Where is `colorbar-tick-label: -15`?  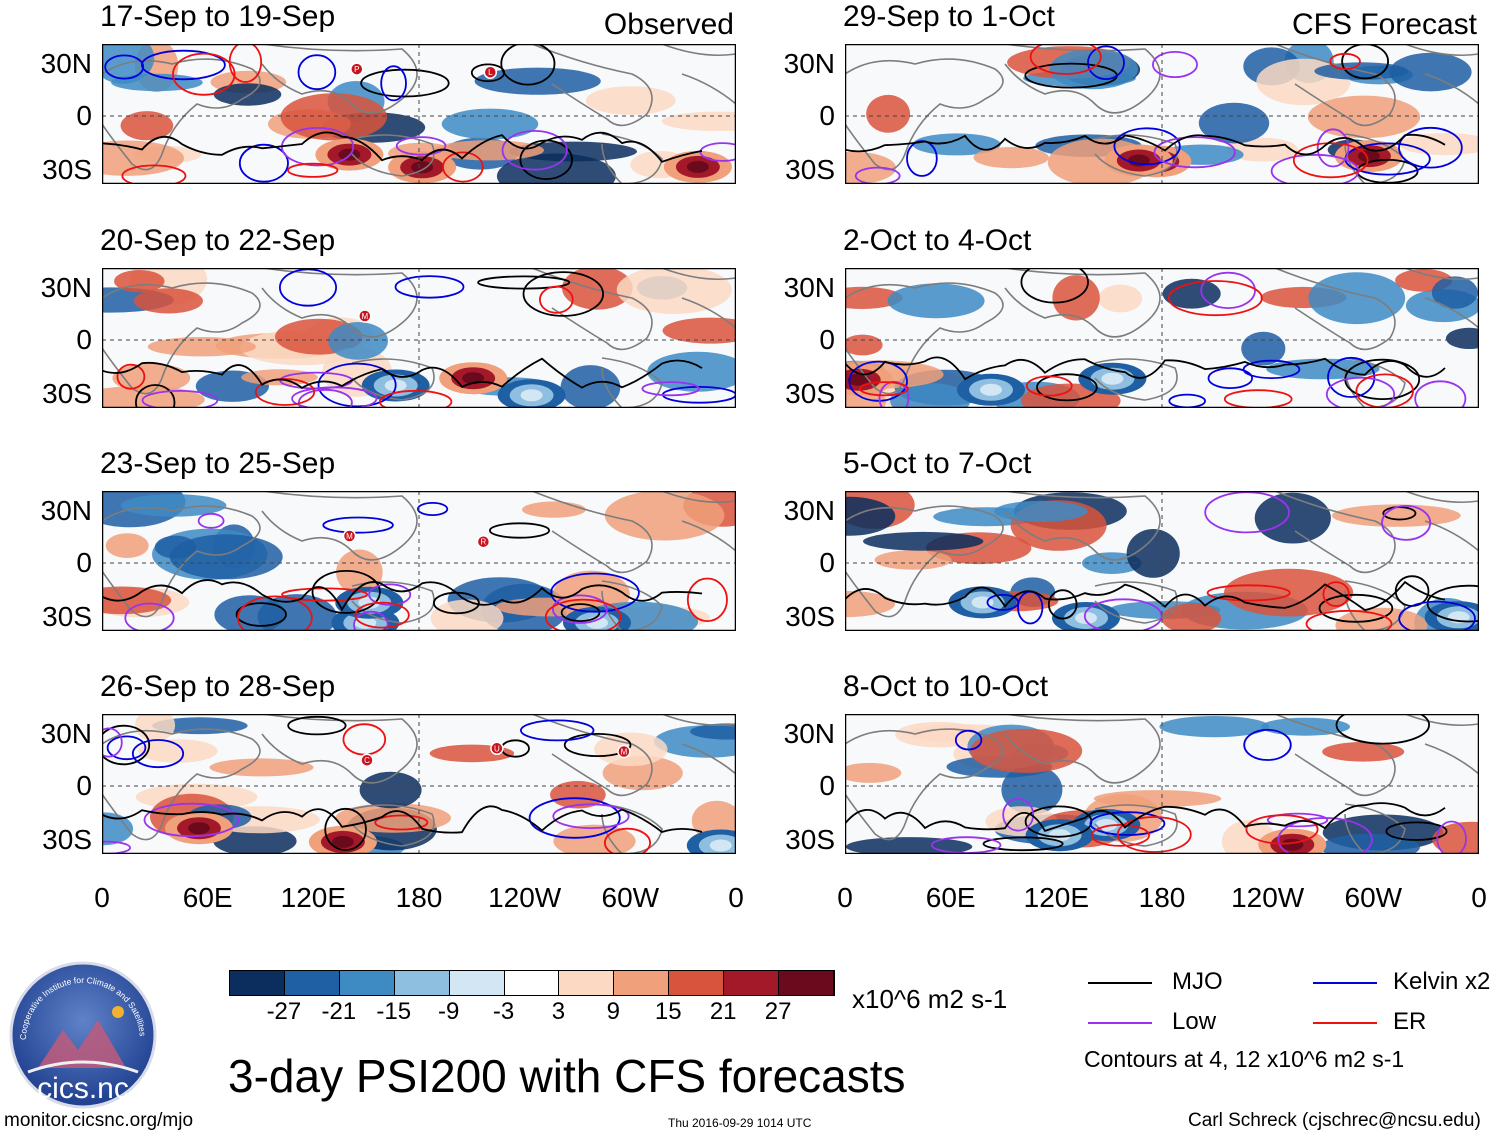
colorbar-tick-label: -15 is located at coordinates (394, 1011).